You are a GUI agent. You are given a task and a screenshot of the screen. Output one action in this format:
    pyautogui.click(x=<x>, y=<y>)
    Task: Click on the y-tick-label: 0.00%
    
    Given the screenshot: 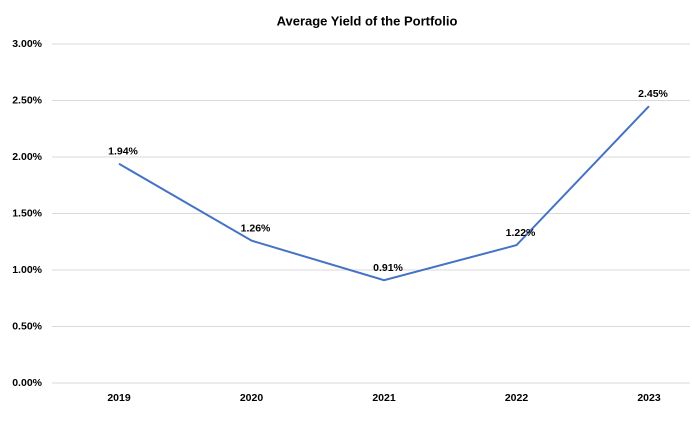 What is the action you would take?
    pyautogui.click(x=27, y=383)
    